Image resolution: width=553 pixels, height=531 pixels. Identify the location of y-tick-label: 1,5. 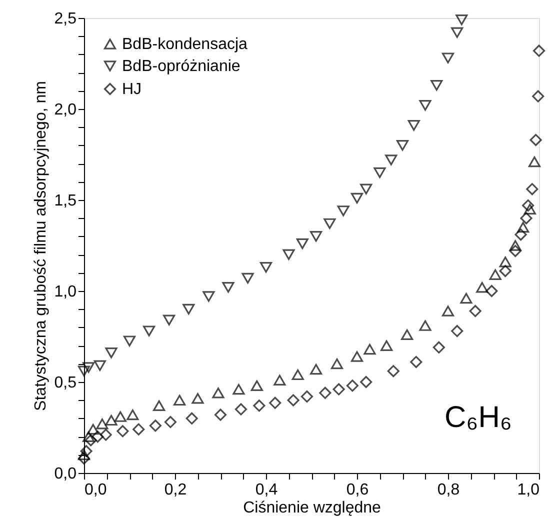
(65, 201).